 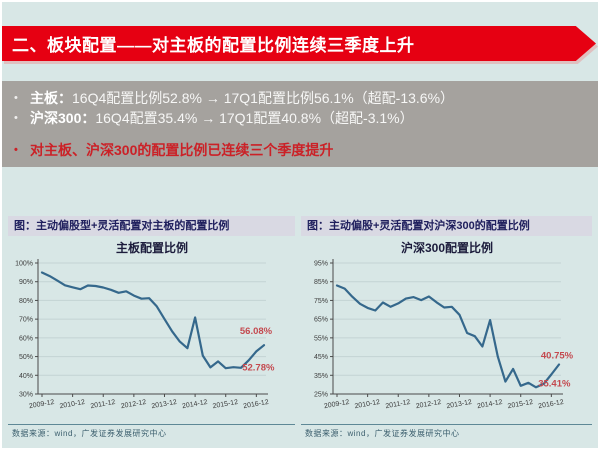 What do you see at coordinates (26, 301) in the screenshot?
I see `svg-text: 80%` at bounding box center [26, 301].